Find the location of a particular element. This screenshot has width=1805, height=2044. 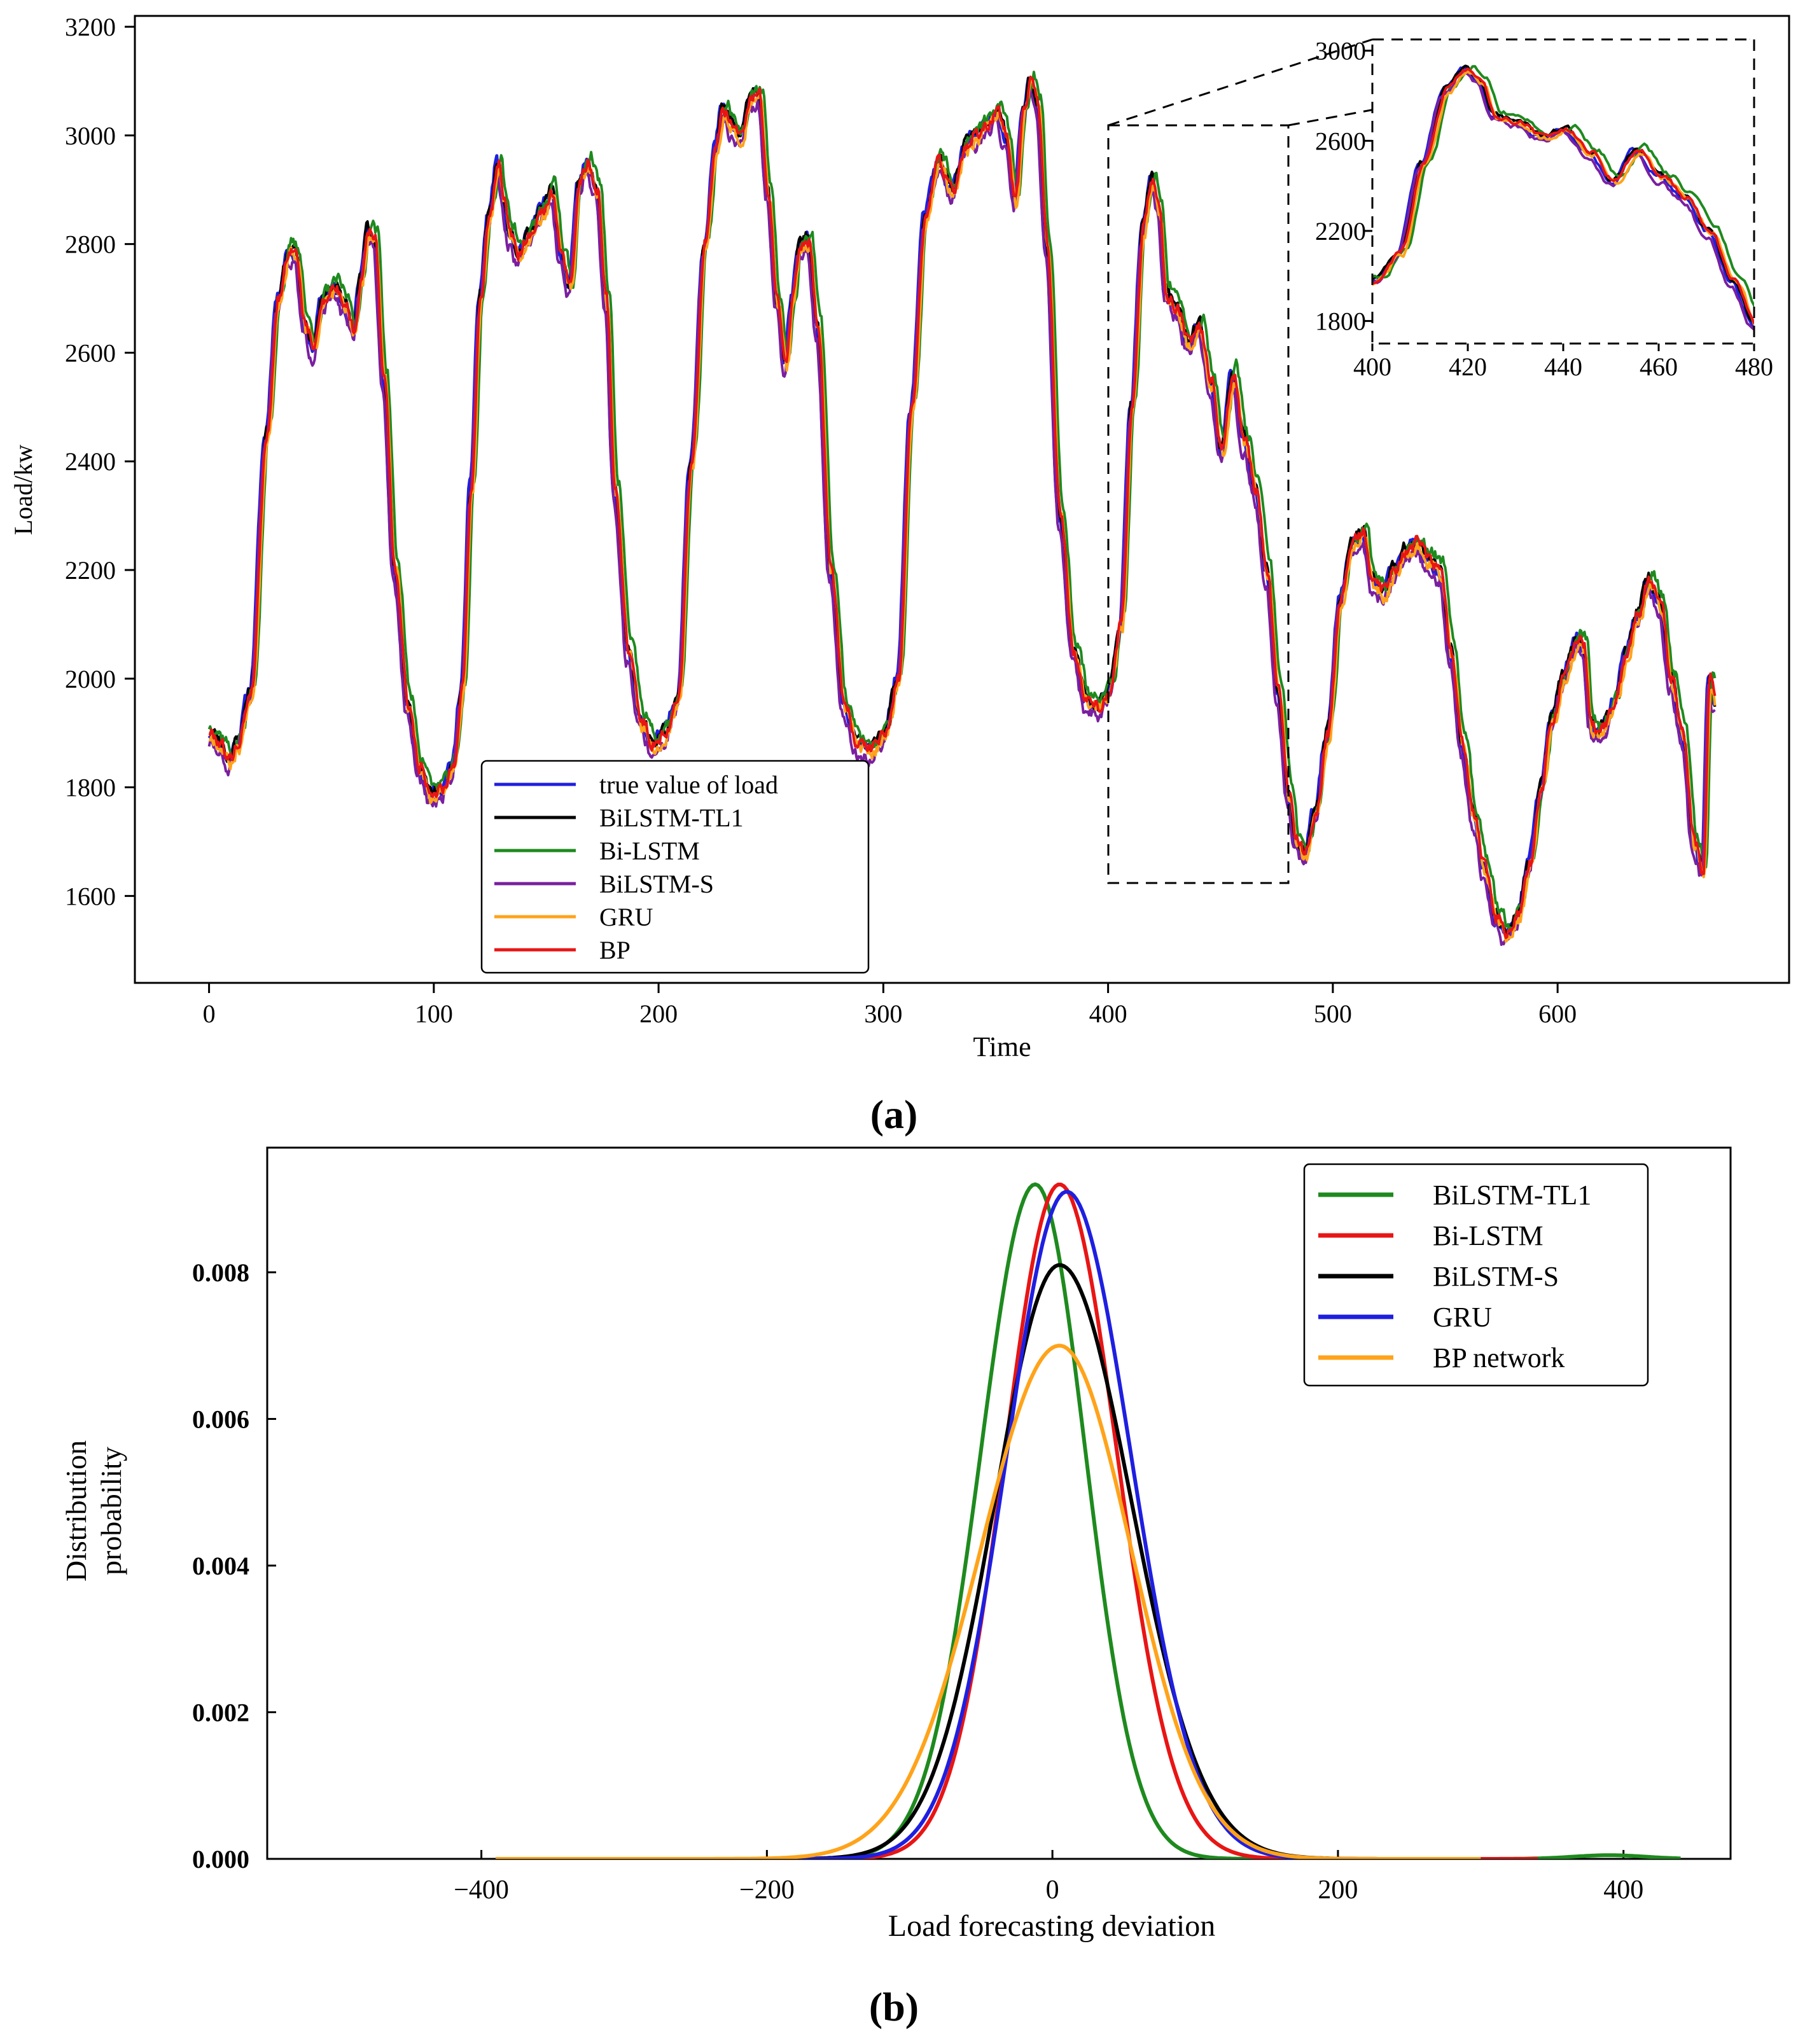

chart-a-y-tick-label: 2200 is located at coordinates (90, 570).